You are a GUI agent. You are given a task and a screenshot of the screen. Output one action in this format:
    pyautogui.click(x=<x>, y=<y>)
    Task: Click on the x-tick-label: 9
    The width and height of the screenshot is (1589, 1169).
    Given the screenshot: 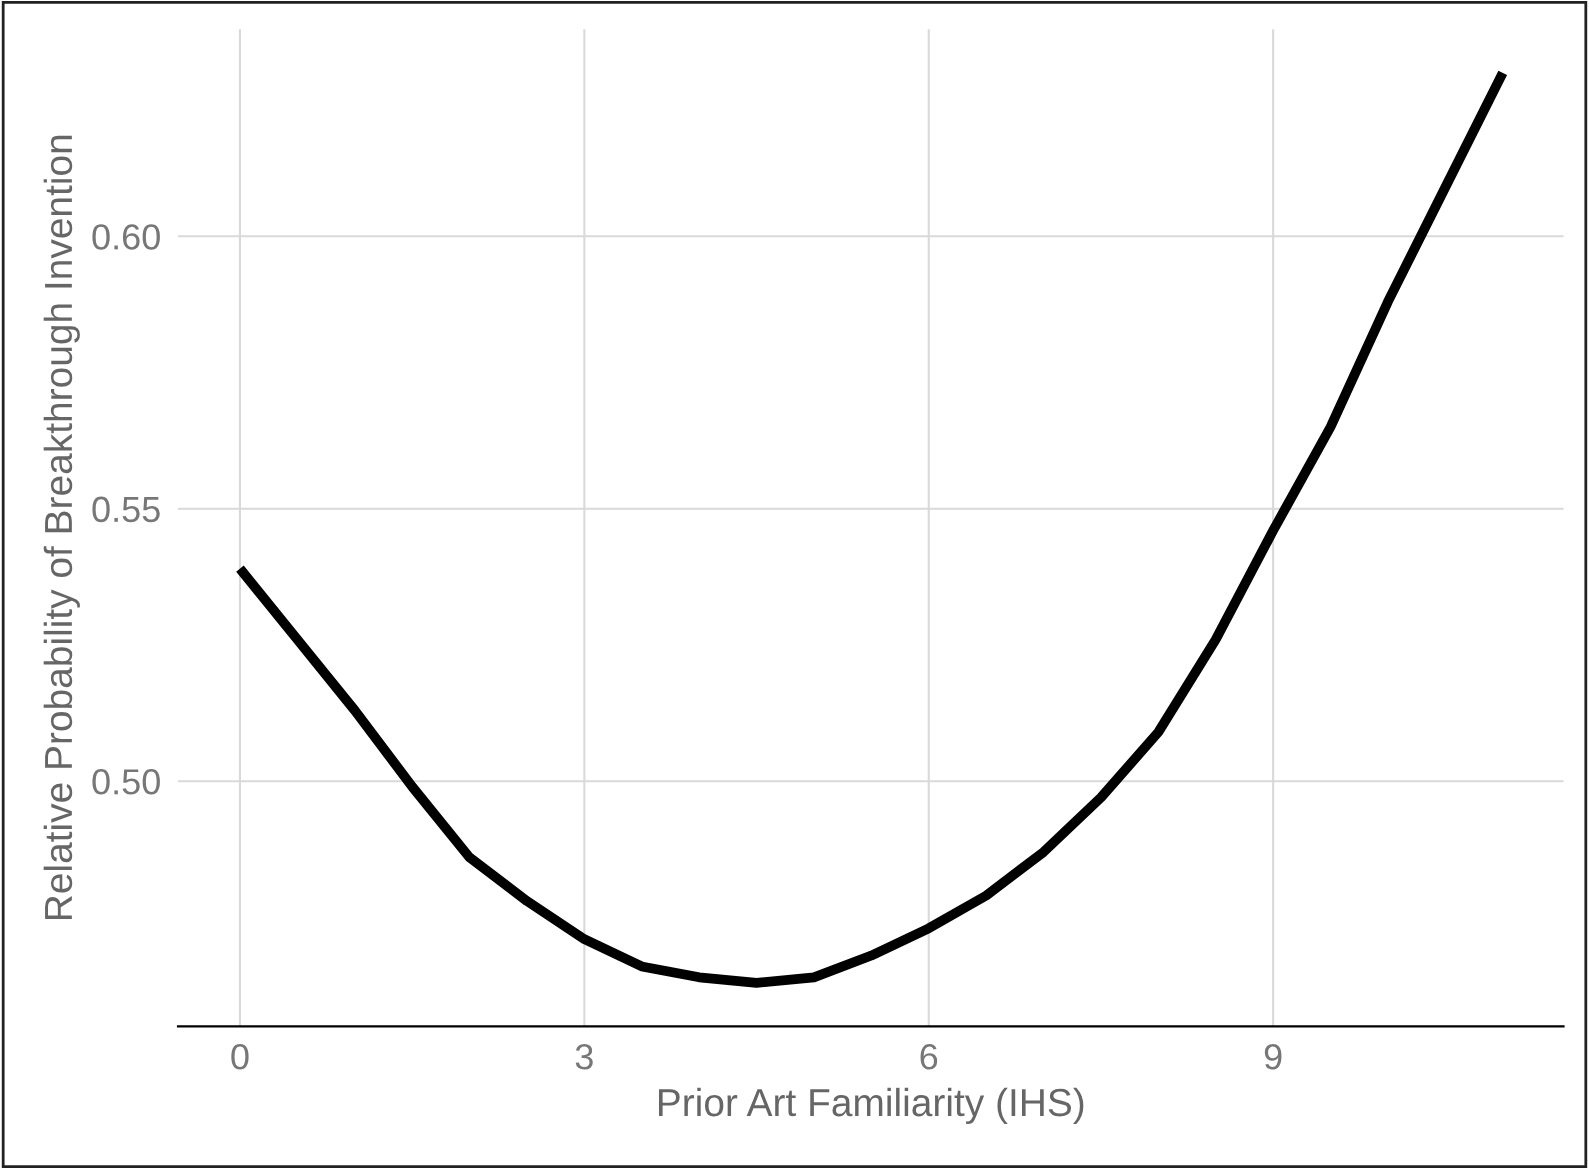 What is the action you would take?
    pyautogui.click(x=1273, y=1057)
    